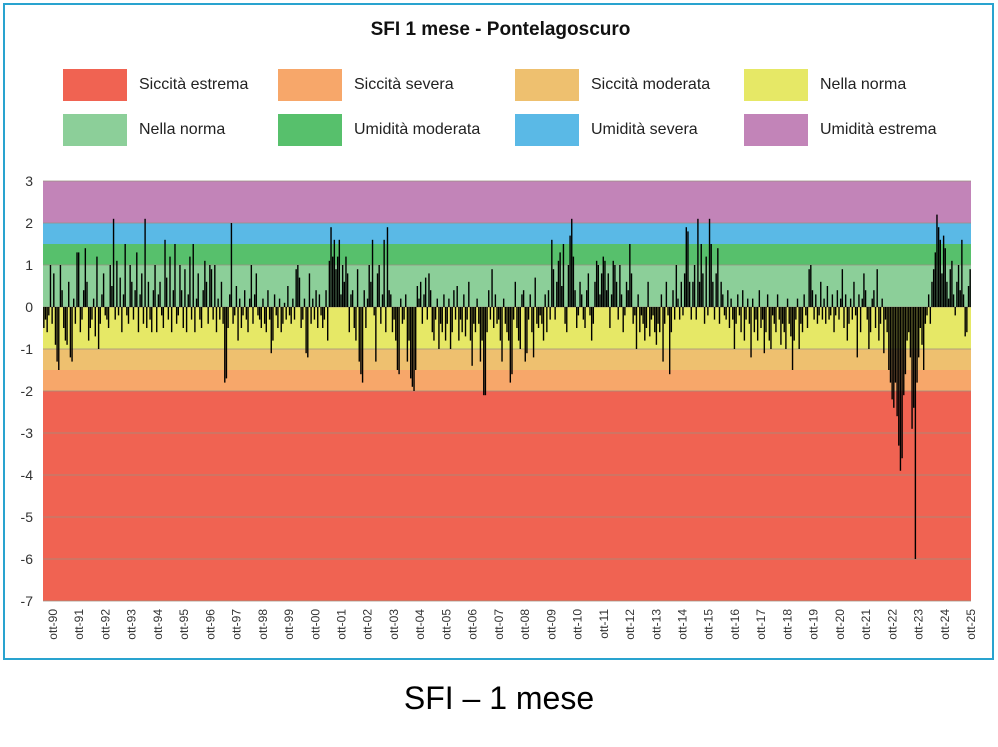 Image resolution: width=998 pixels, height=747 pixels. Describe the element at coordinates (420, 624) in the screenshot. I see `x-tick-label: ott-04` at that location.